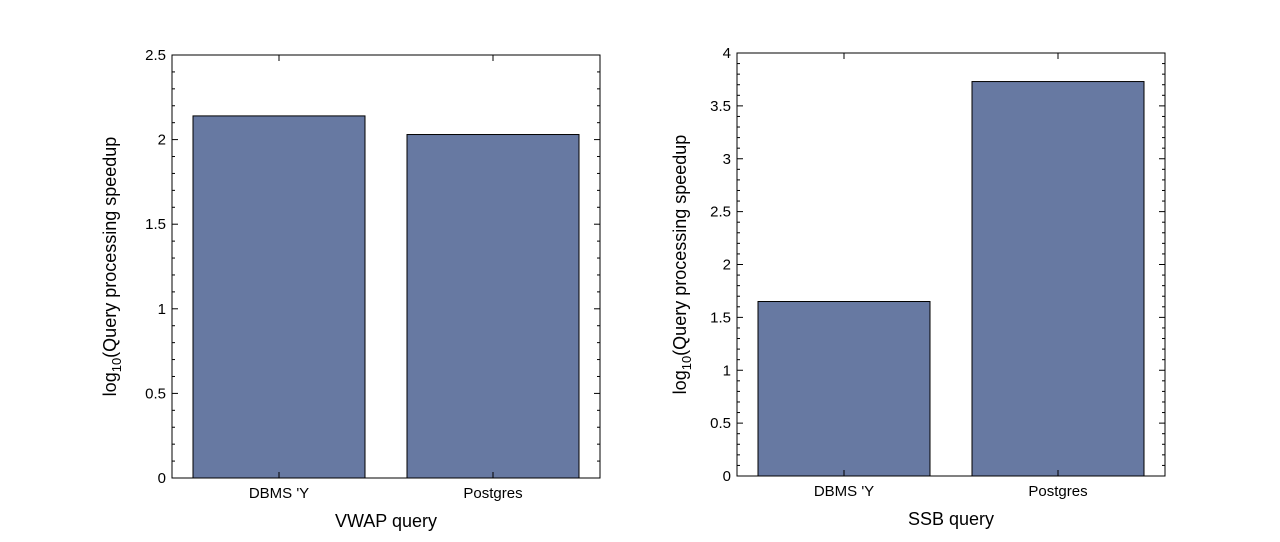 This screenshot has width=1280, height=542. Describe the element at coordinates (727, 53) in the screenshot. I see `y-tick-label-4: 4` at that location.